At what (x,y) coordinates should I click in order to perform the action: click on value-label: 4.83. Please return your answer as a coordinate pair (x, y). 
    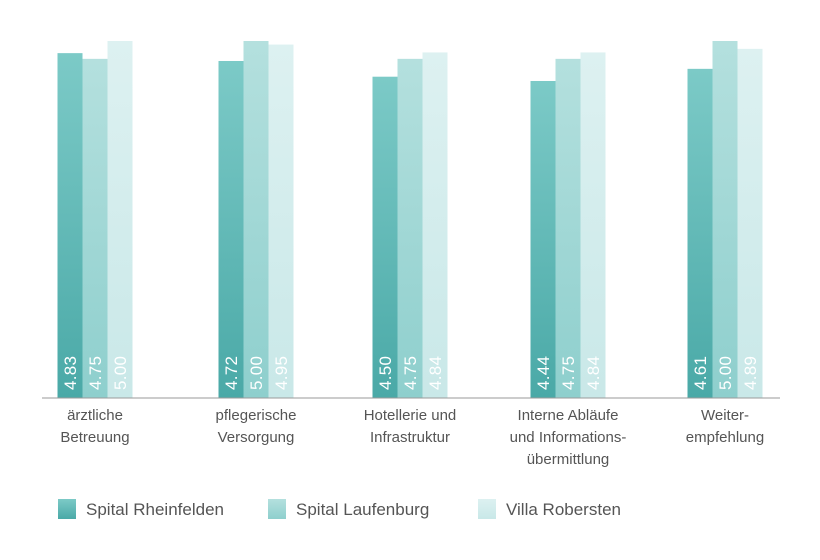
    Looking at the image, I should click on (70, 373).